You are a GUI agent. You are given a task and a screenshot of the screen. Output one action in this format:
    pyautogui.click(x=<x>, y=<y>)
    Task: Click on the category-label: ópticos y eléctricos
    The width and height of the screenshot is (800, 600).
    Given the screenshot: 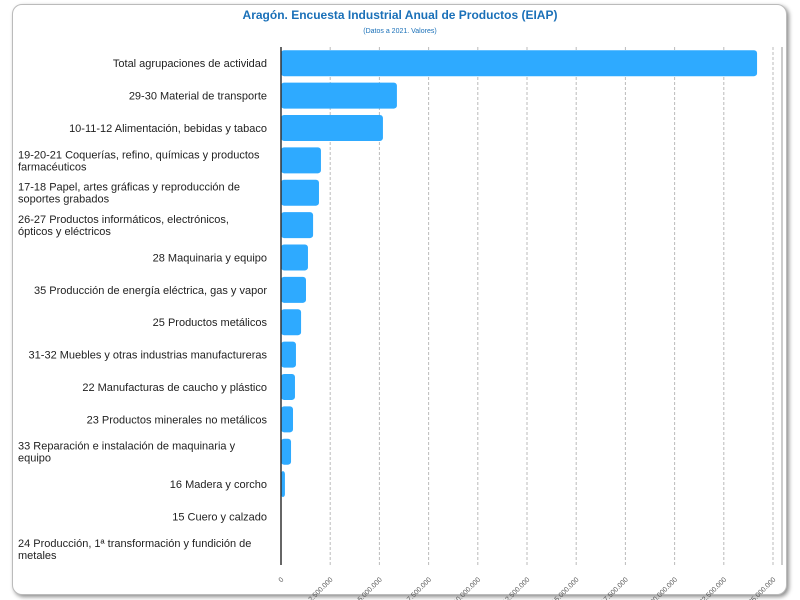 What is the action you would take?
    pyautogui.click(x=64, y=232)
    